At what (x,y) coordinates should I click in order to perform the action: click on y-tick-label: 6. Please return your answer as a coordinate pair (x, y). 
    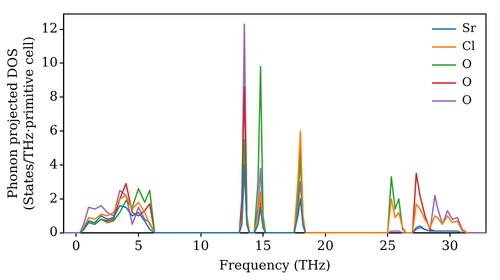
    Looking at the image, I should click on (53, 130).